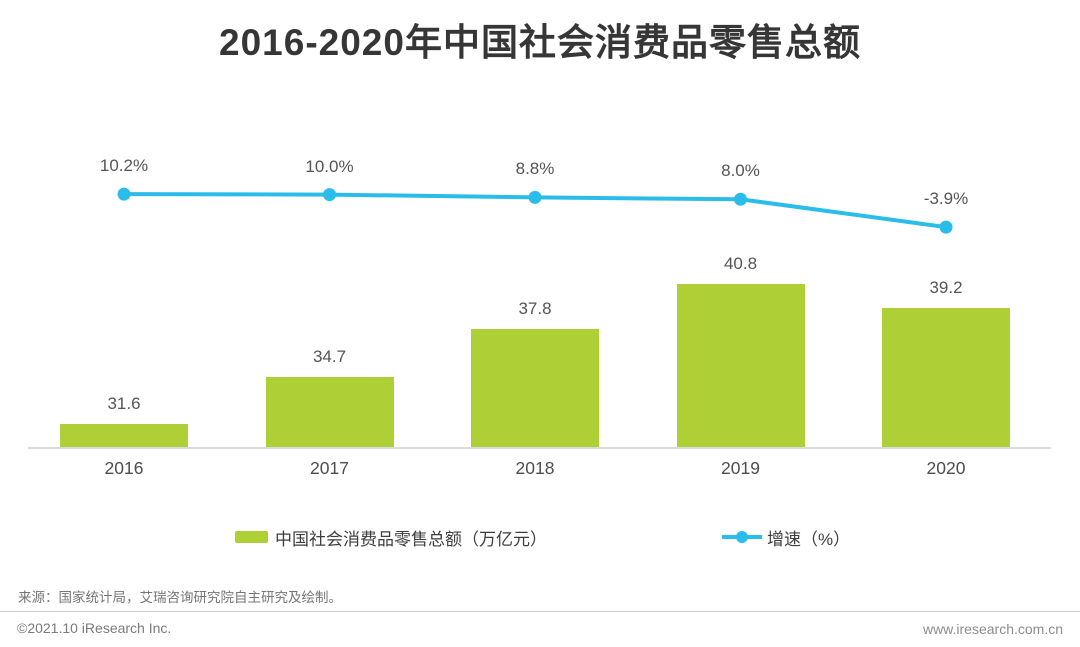 This screenshot has height=647, width=1080. Describe the element at coordinates (124, 468) in the screenshot. I see `x-axis-label-2016: 2016` at that location.